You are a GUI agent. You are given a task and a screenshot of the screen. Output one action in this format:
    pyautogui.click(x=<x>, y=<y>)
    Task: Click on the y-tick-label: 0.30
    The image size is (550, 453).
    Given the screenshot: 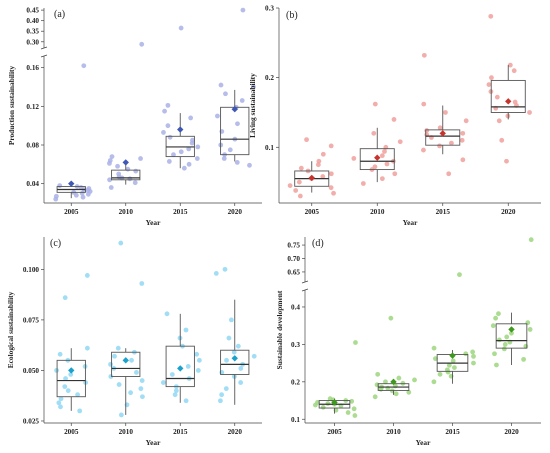 What is the action you would take?
    pyautogui.click(x=32, y=42)
    